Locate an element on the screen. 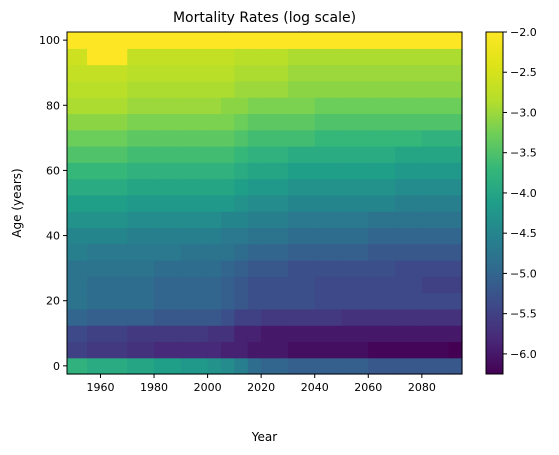 The height and width of the screenshot is (455, 559). colorbar-tick-label: −3.5 is located at coordinates (523, 153).